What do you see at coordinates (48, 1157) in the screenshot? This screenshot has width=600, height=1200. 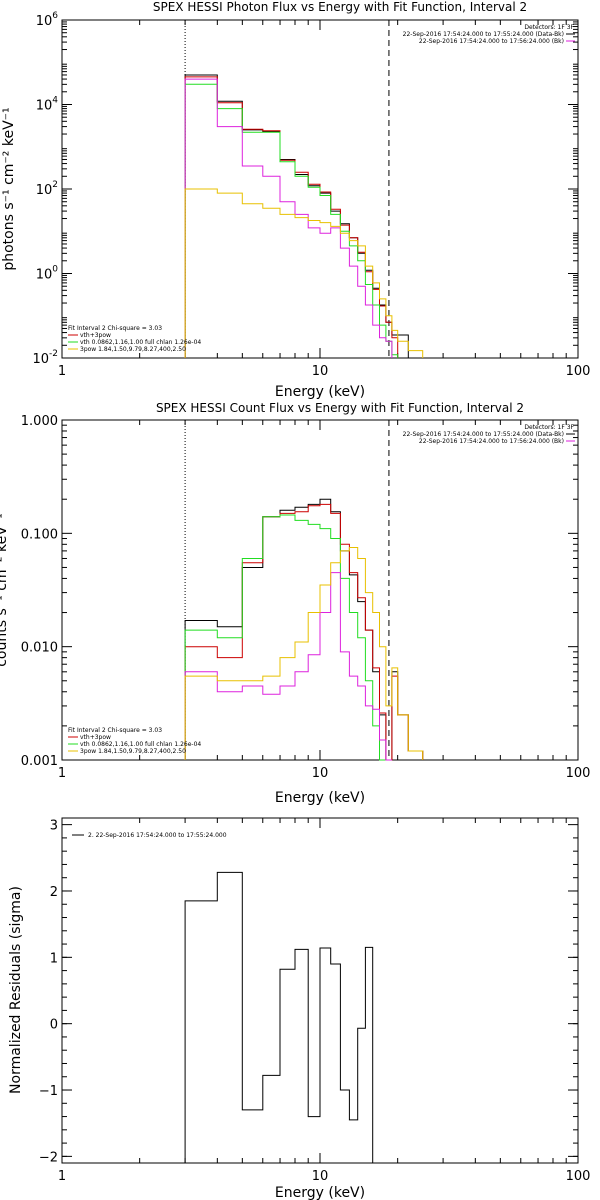 I see `y-tick-label: −2` at bounding box center [48, 1157].